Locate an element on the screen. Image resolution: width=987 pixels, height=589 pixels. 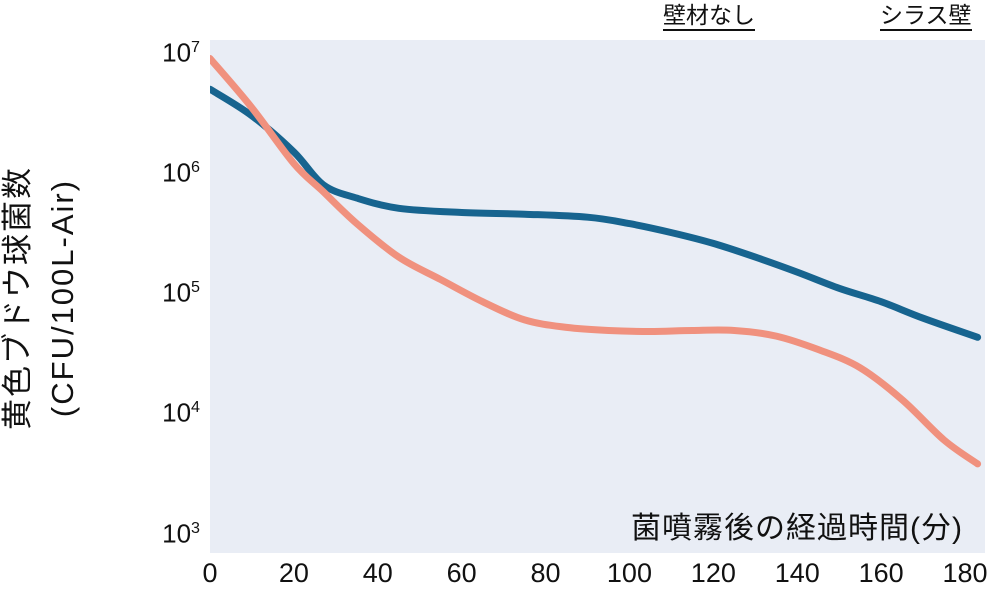
x-tick-label: 0 is located at coordinates (210, 573).